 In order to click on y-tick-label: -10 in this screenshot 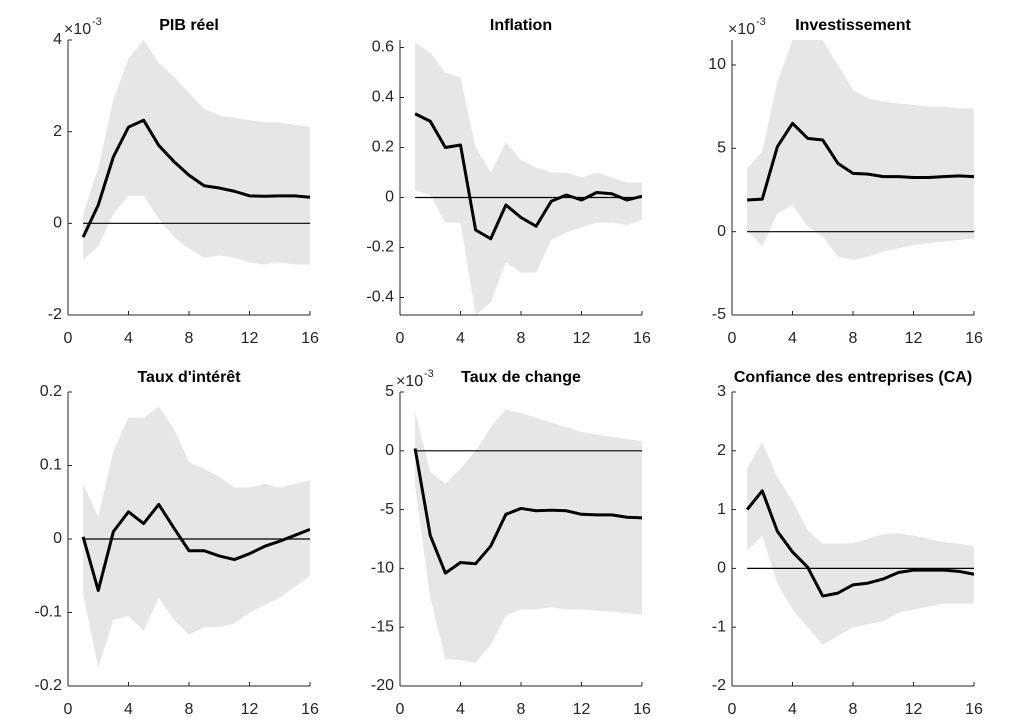, I will do `click(382, 568)`.